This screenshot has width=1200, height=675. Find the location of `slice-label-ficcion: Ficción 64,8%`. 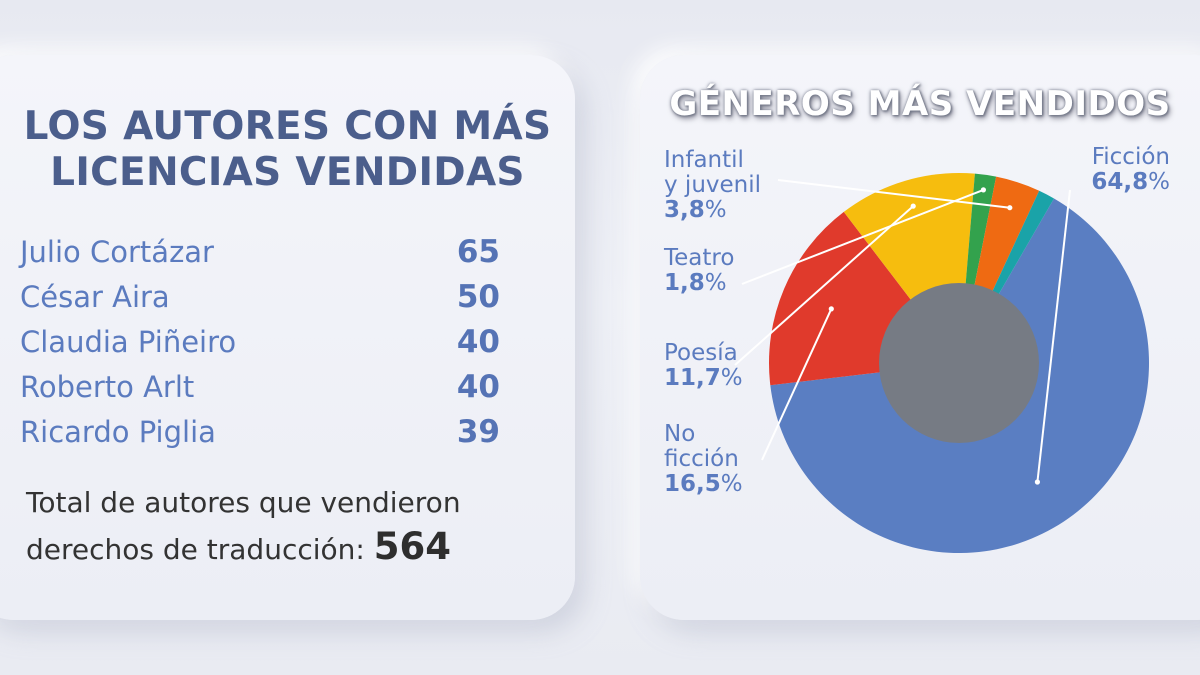

slice-label-ficcion: Ficción 64,8% is located at coordinates (1130, 170).